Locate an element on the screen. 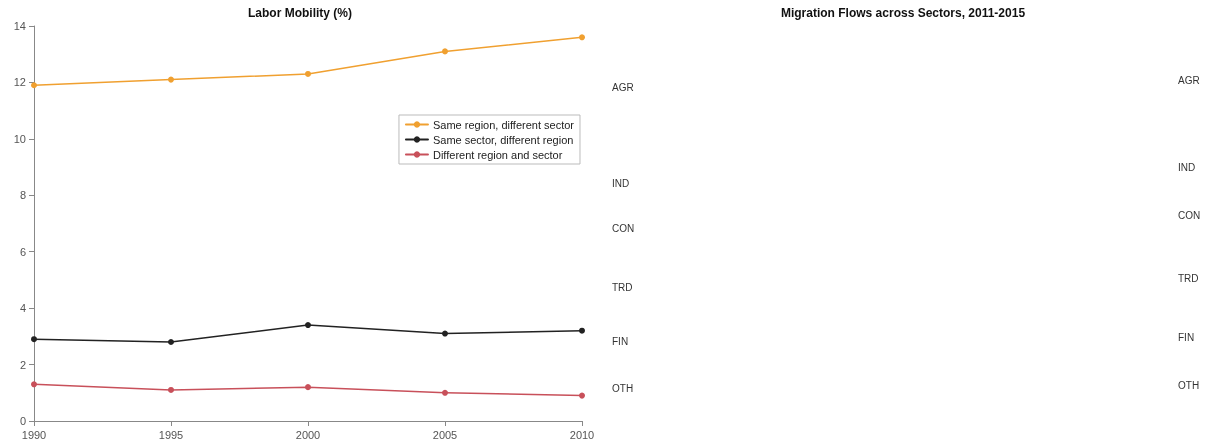 Image resolution: width=1206 pixels, height=445 pixels. x-tick-label: 1990 is located at coordinates (34, 434).